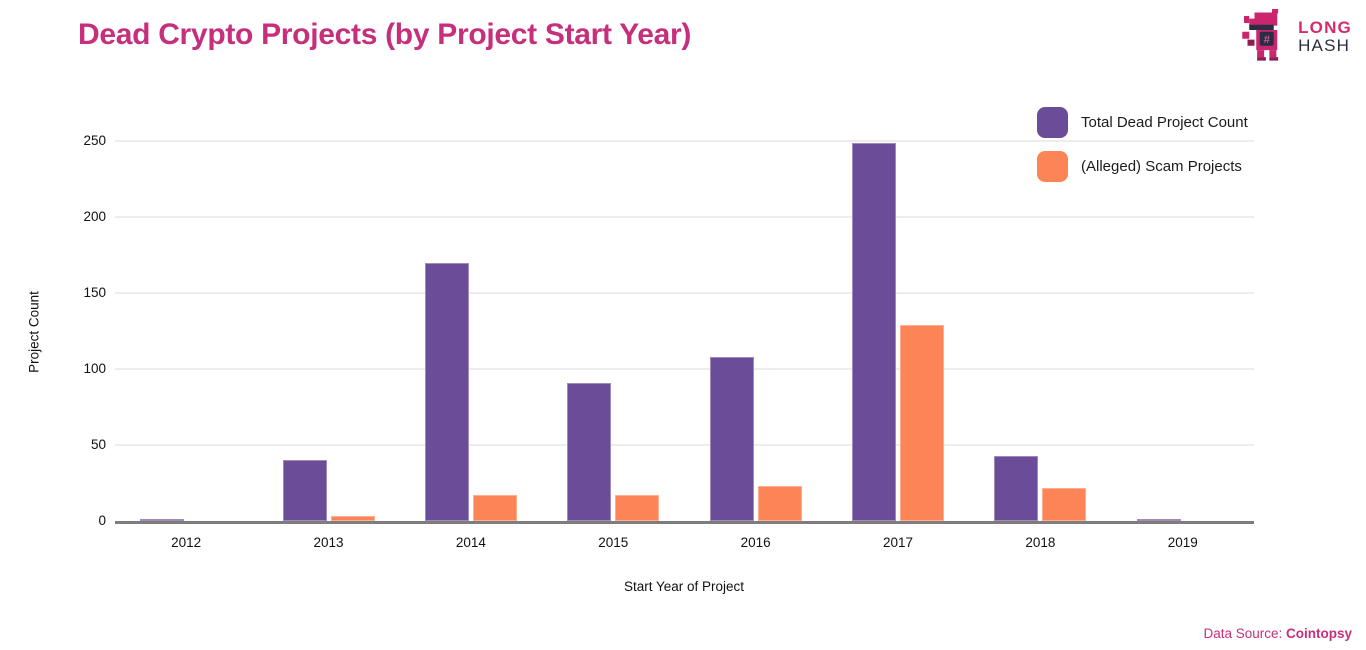 The height and width of the screenshot is (650, 1366). I want to click on x-tick-label: 2016, so click(755, 542).